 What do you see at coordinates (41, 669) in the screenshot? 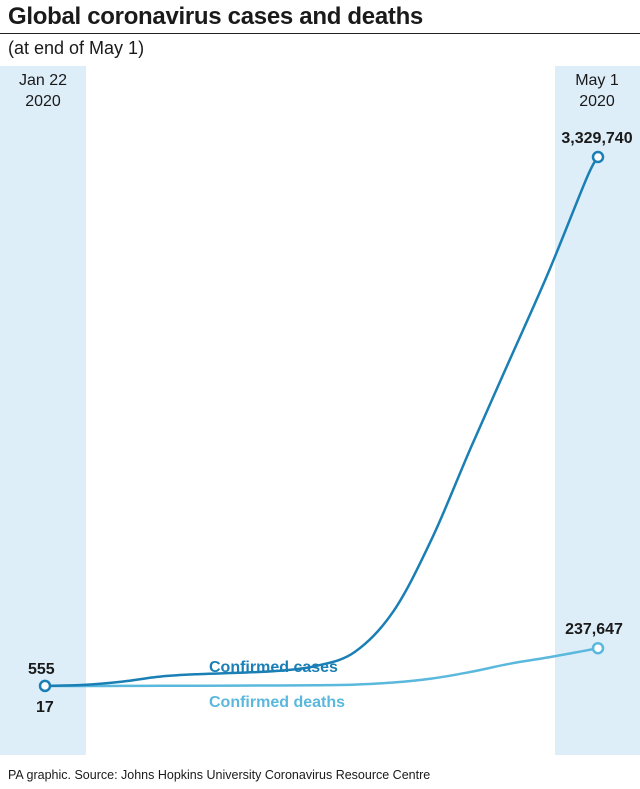
I see `cases-start-value-label: 555` at bounding box center [41, 669].